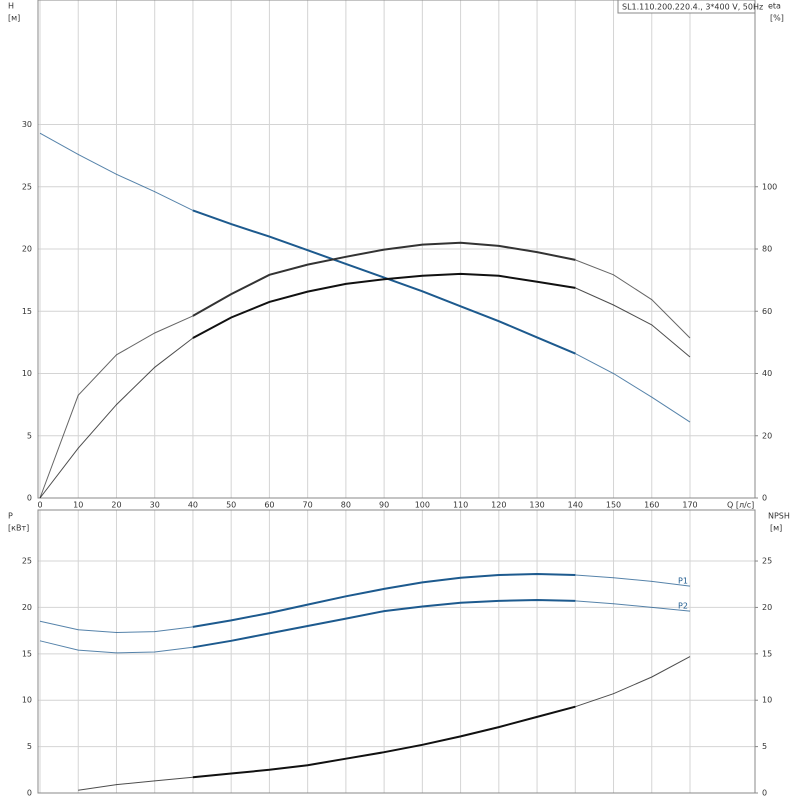 The width and height of the screenshot is (800, 800). What do you see at coordinates (308, 505) in the screenshot?
I see `x-tick-label: 70` at bounding box center [308, 505].